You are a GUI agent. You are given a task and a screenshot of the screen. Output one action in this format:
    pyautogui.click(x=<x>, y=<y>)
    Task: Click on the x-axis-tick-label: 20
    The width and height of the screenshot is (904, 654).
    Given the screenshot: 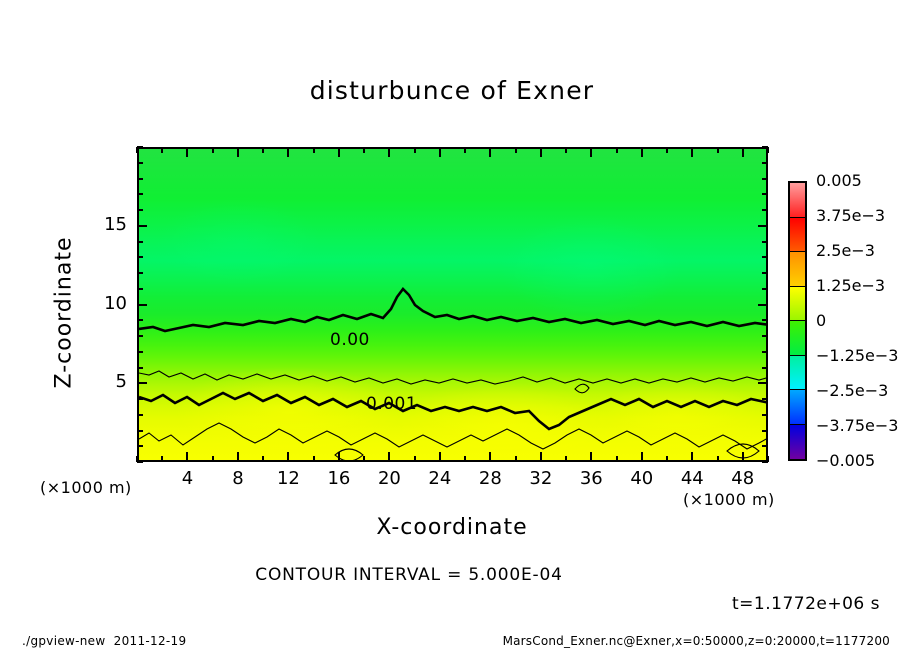 What is the action you would take?
    pyautogui.click(x=389, y=478)
    